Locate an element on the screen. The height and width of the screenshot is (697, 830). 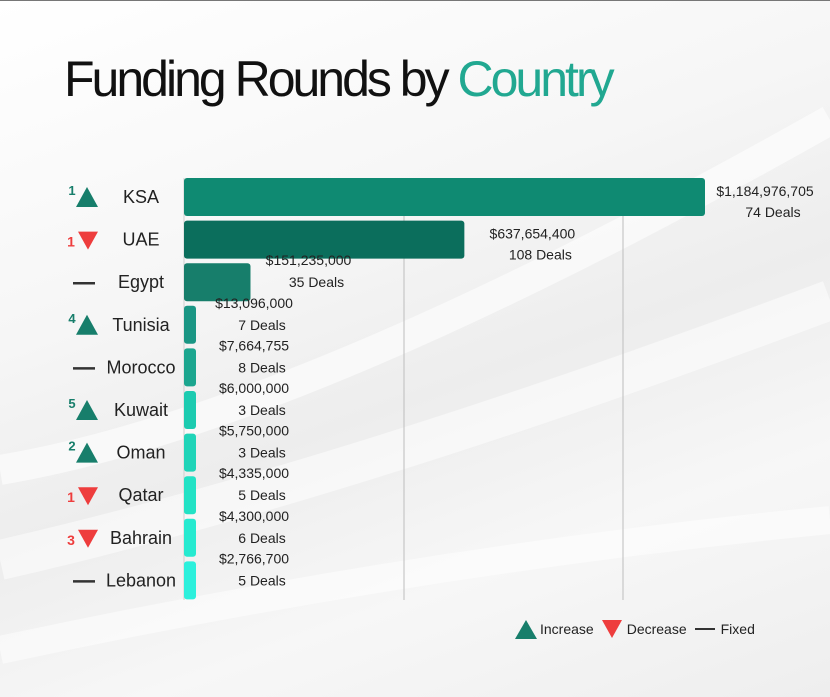
legend-fixed: Fixed is located at coordinates (724, 629).